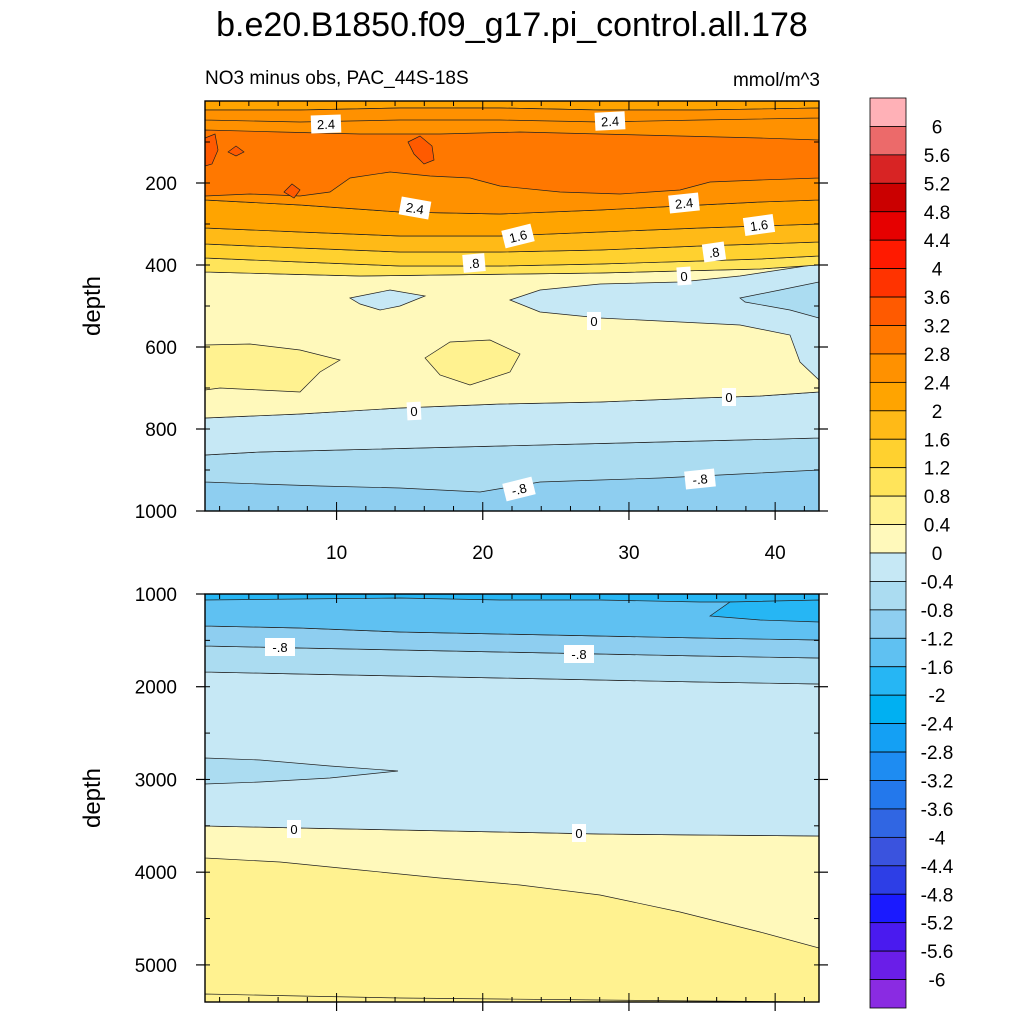  What do you see at coordinates (937, 582) in the screenshot?
I see `colorbar-tick-label: -0.4` at bounding box center [937, 582].